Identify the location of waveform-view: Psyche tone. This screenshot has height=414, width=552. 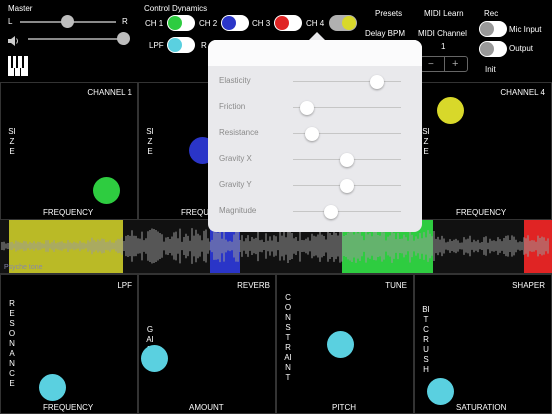
(276, 246).